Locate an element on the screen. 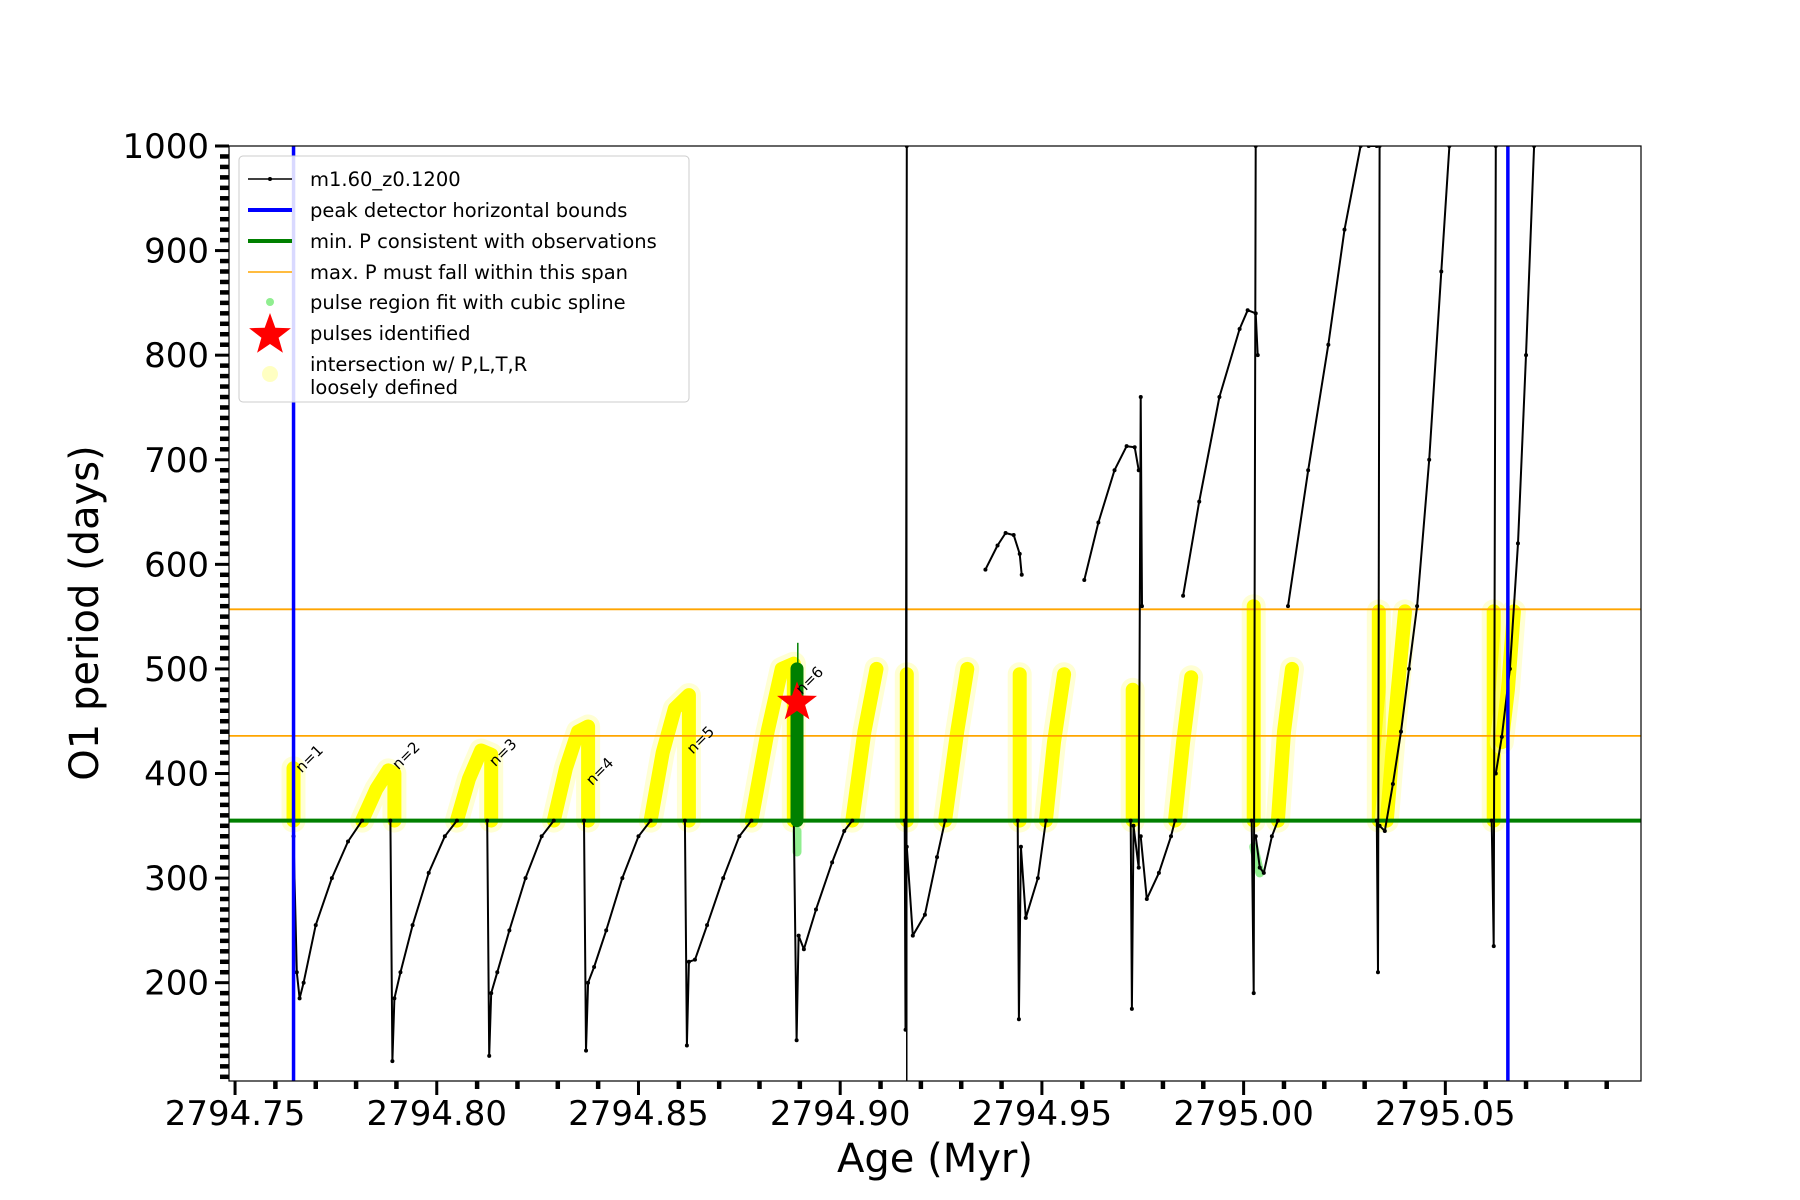 This screenshot has width=1800, height=1200. legend-label: intersection w/ P,L,T,R is located at coordinates (418, 364).